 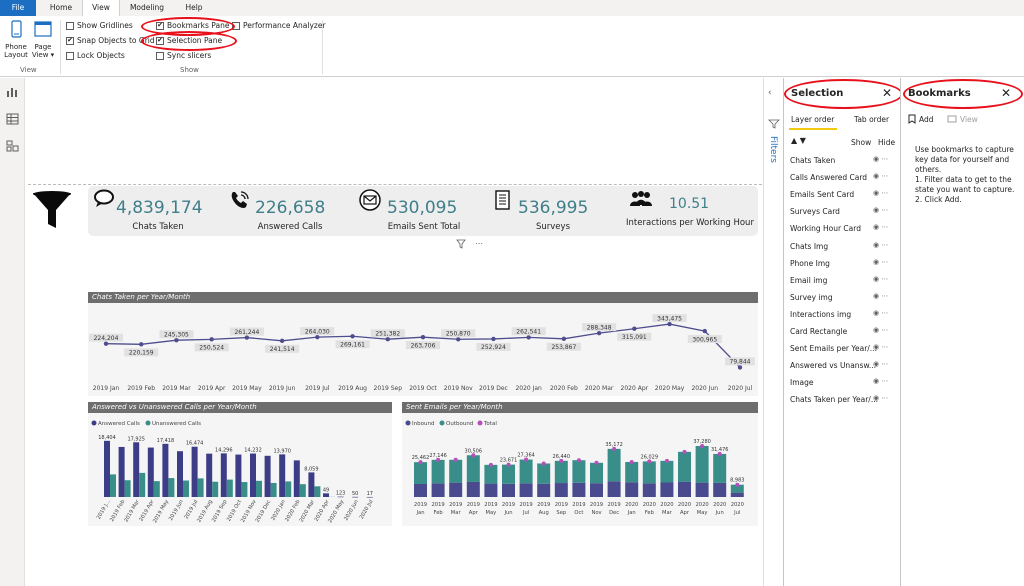 What do you see at coordinates (798, 140) in the screenshot?
I see `move-up-down-icons: ▲ ▼` at bounding box center [798, 140].